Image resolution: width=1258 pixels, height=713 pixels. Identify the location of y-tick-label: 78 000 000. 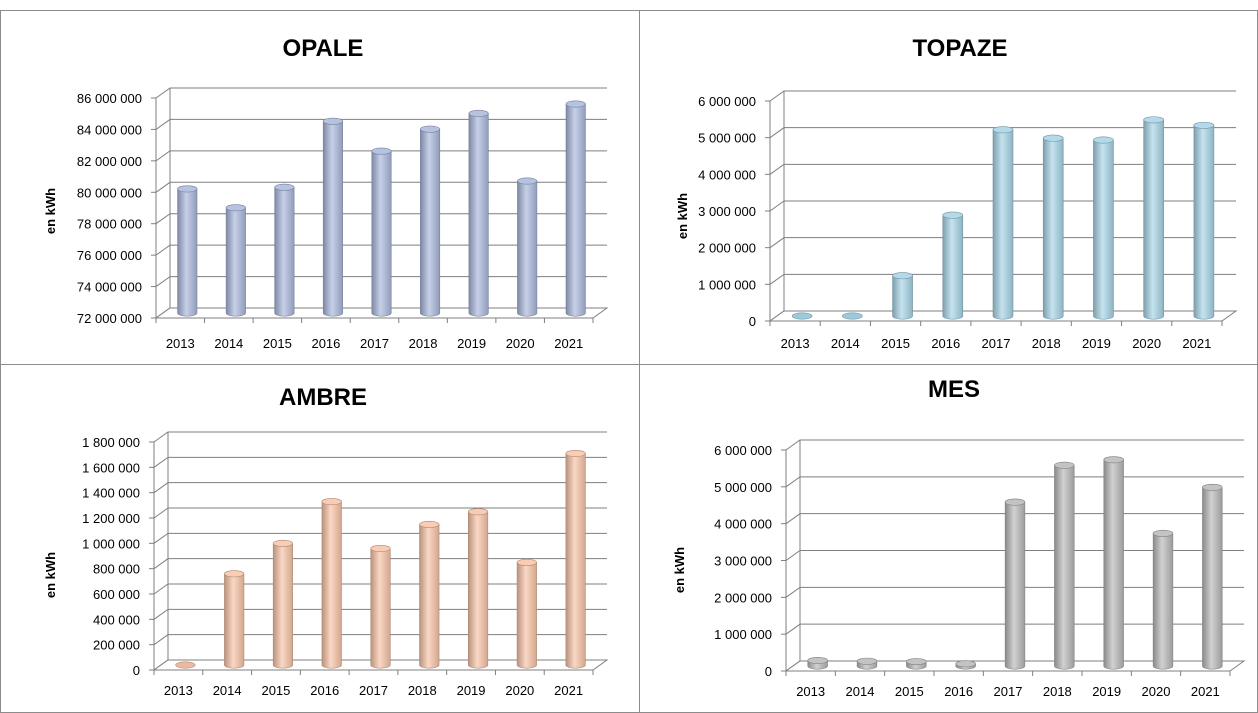
(109, 224).